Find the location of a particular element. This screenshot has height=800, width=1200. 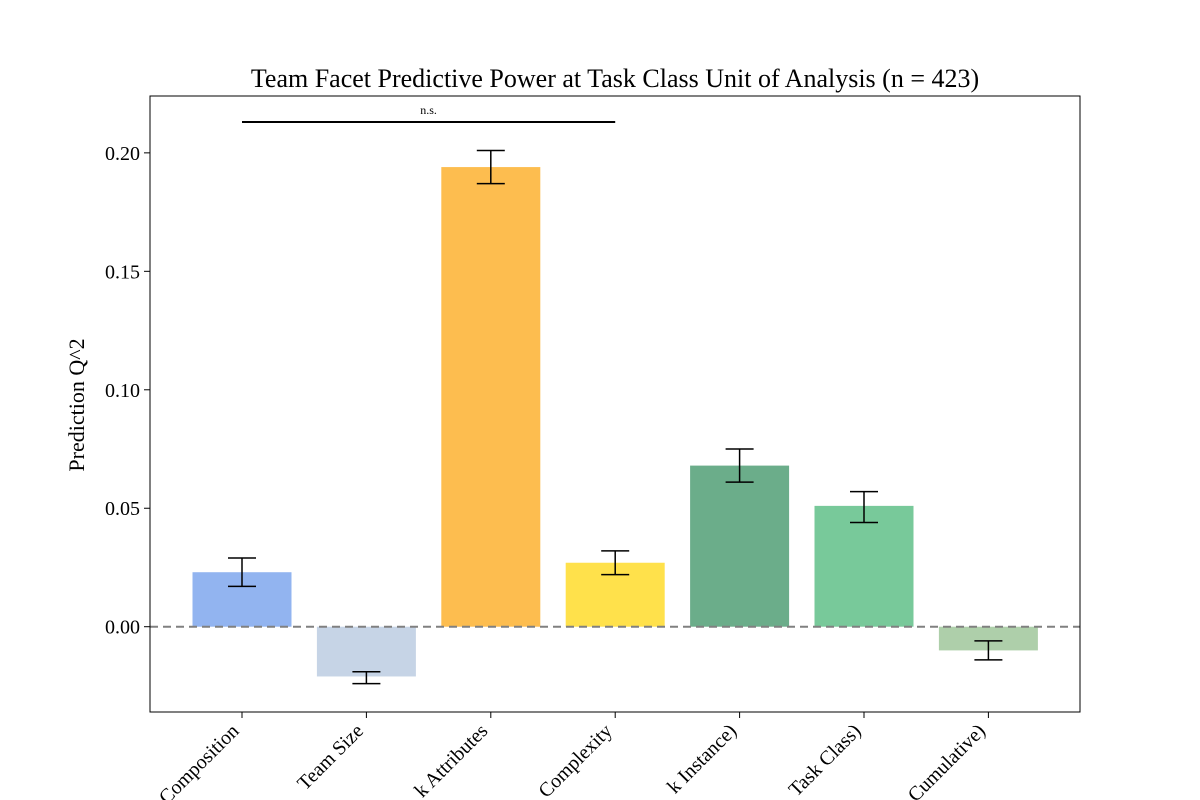

x-tick-label: Task Class) is located at coordinates (825, 760).